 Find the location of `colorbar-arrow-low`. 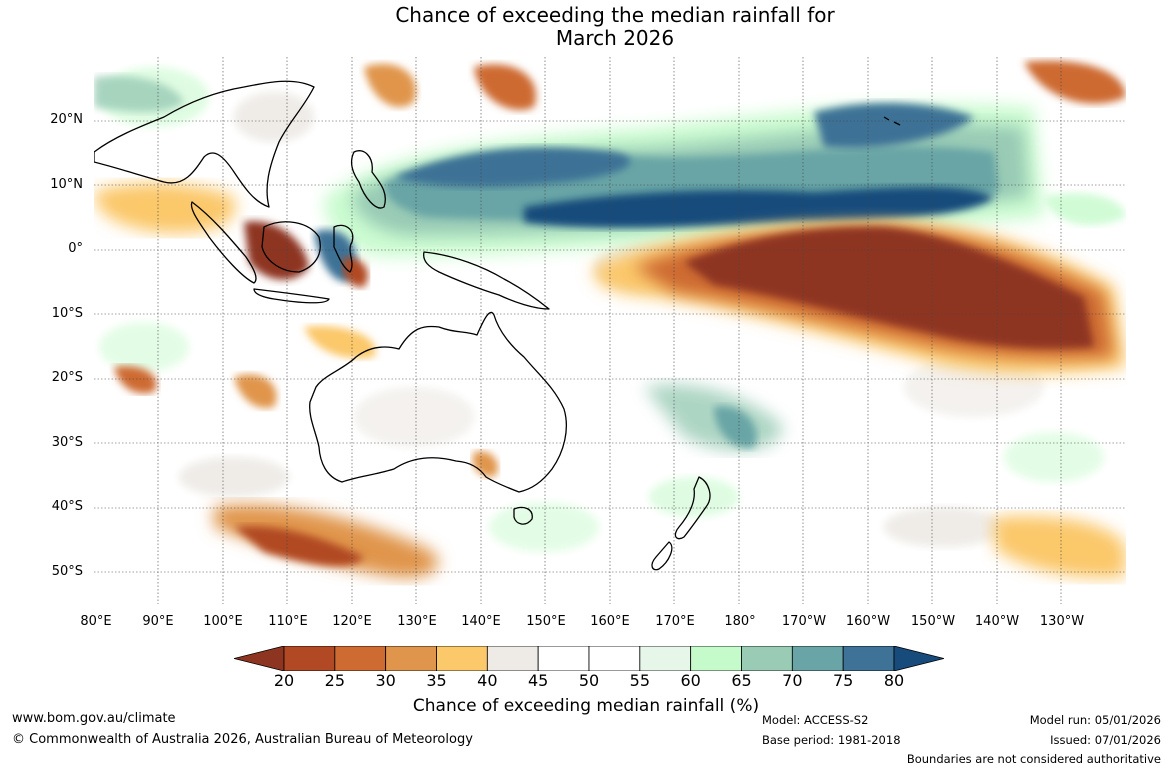

colorbar-arrow-low is located at coordinates (259, 658).